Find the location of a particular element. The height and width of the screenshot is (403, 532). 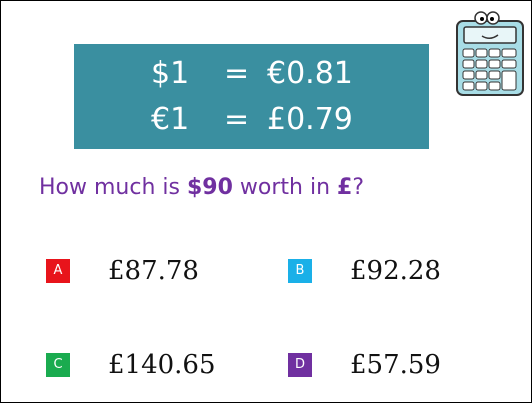

question-part: How much is is located at coordinates (113, 187).